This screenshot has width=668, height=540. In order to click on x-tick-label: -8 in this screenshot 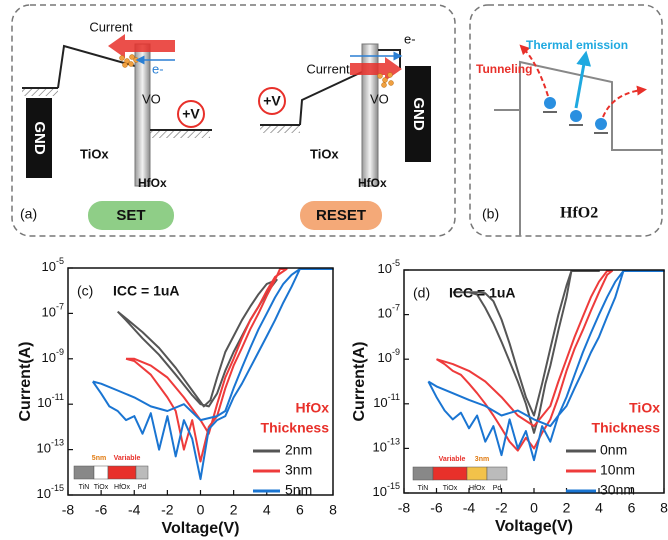, I will do `click(68, 510)`.